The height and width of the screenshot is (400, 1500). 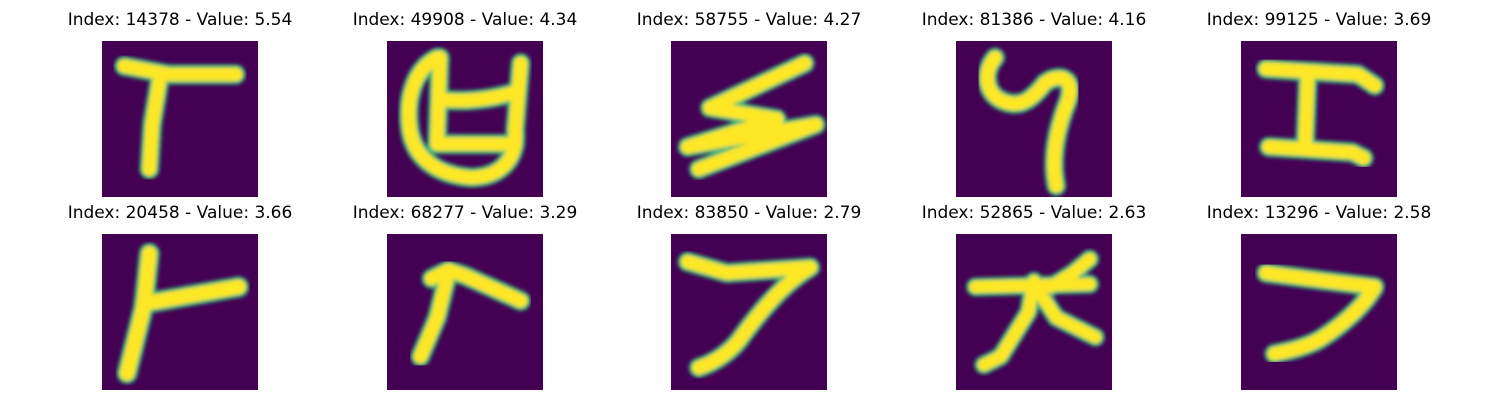 I want to click on panel-1: Index: 49908 - Value: 4.34, so click(x=465, y=101).